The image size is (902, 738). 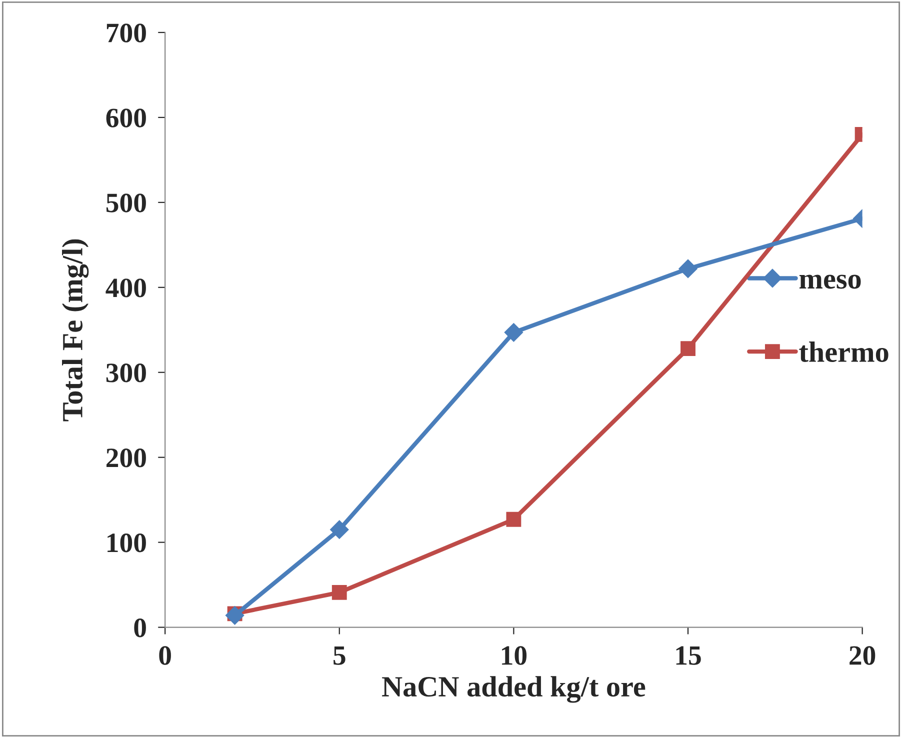 What do you see at coordinates (126, 373) in the screenshot?
I see `y-tick-label: 300` at bounding box center [126, 373].